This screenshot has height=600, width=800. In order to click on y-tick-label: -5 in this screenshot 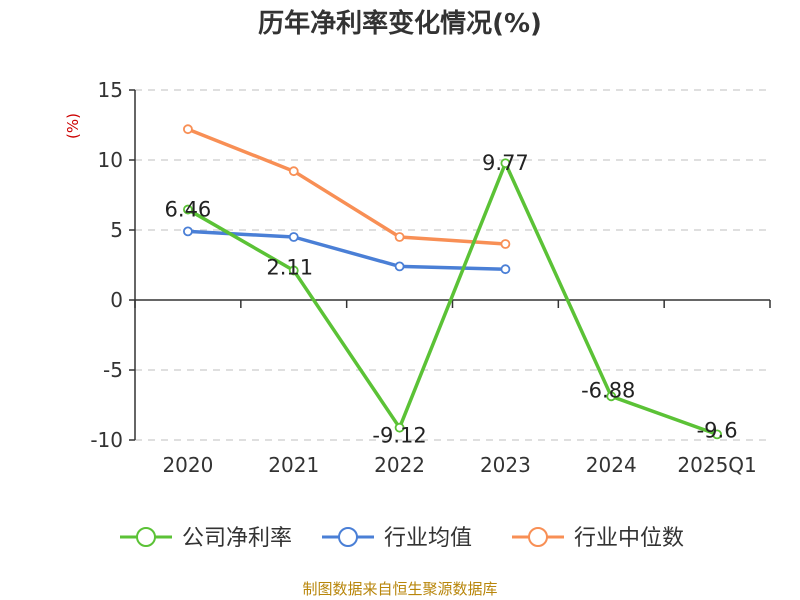, I will do `click(113, 370)`.